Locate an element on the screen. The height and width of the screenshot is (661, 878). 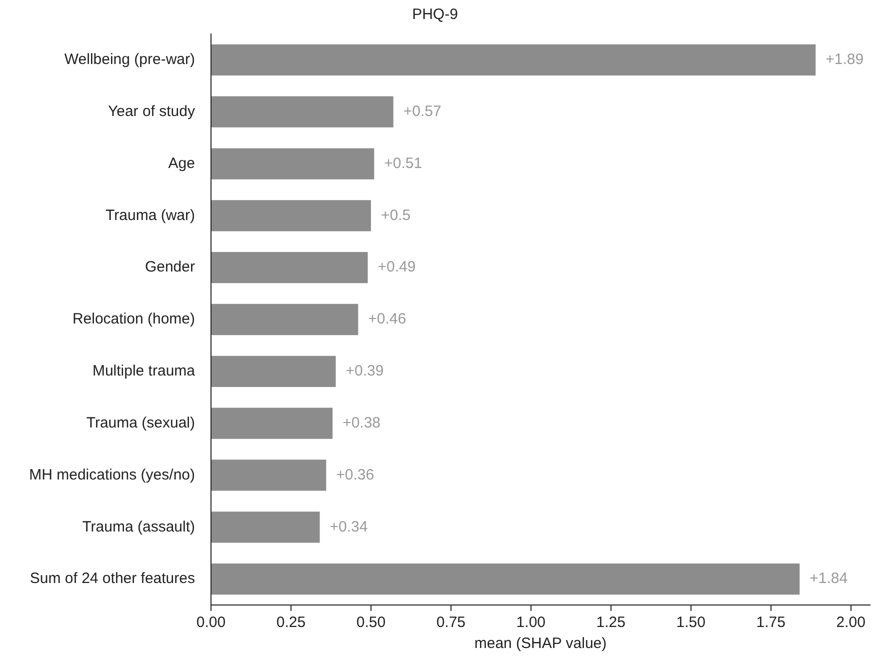
y-tick-label: Trauma (sexual) is located at coordinates (141, 423).